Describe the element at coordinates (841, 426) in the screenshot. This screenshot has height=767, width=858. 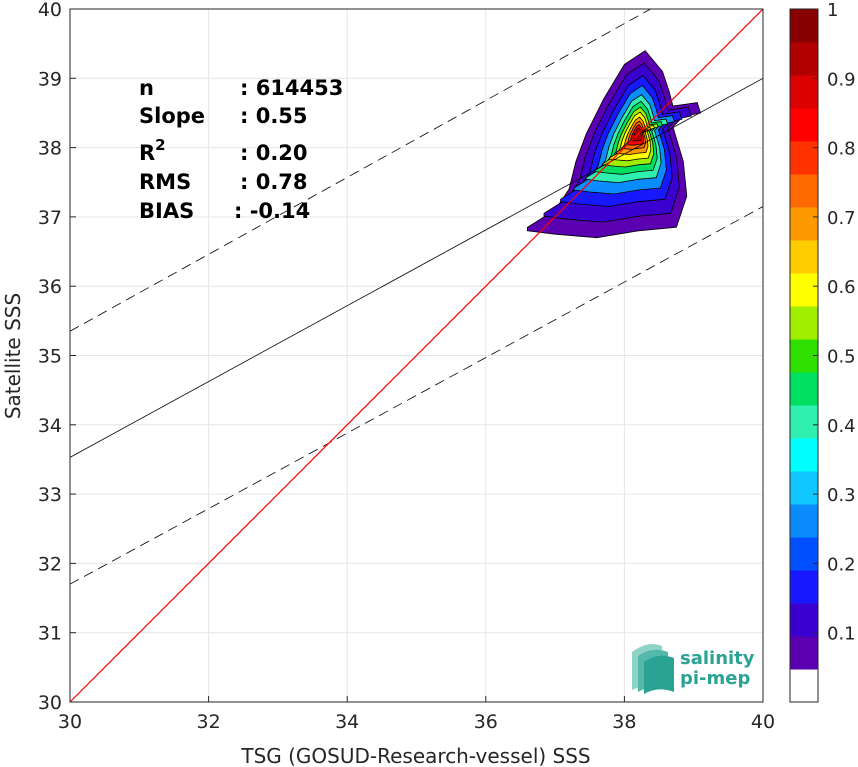
I see `colorbar-tick-label: 0.4` at that location.